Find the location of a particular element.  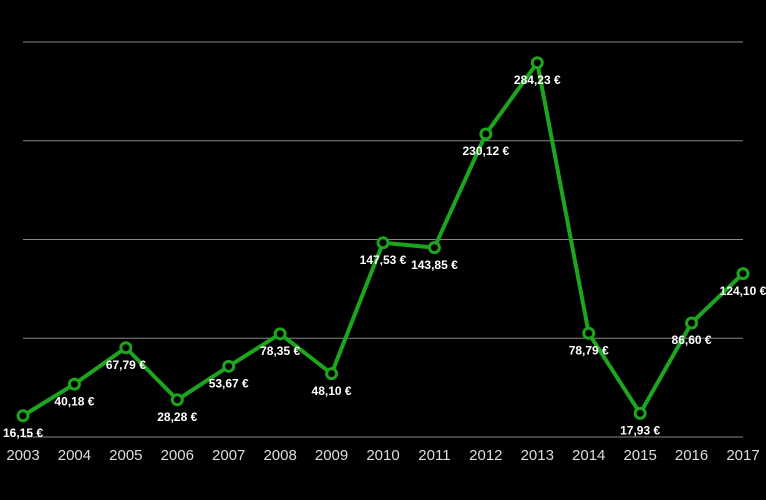

x-tick-label: 2008 is located at coordinates (279, 455).